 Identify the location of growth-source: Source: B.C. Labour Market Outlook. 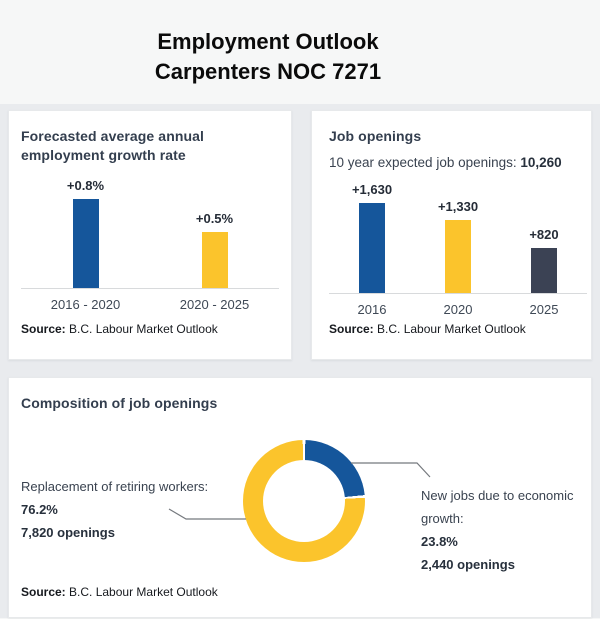
(119, 329).